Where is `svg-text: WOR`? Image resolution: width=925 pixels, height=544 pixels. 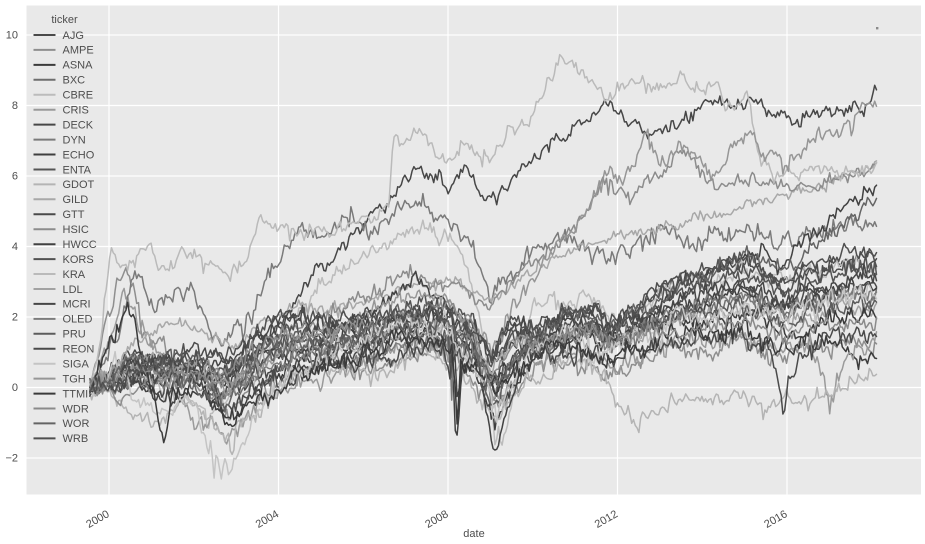
svg-text: WOR is located at coordinates (76, 424).